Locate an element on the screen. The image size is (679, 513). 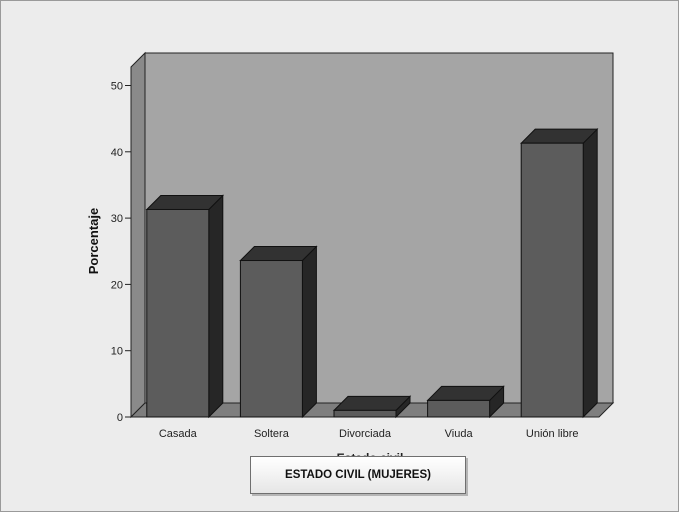
x-tick-label: Unión libre is located at coordinates (552, 434).